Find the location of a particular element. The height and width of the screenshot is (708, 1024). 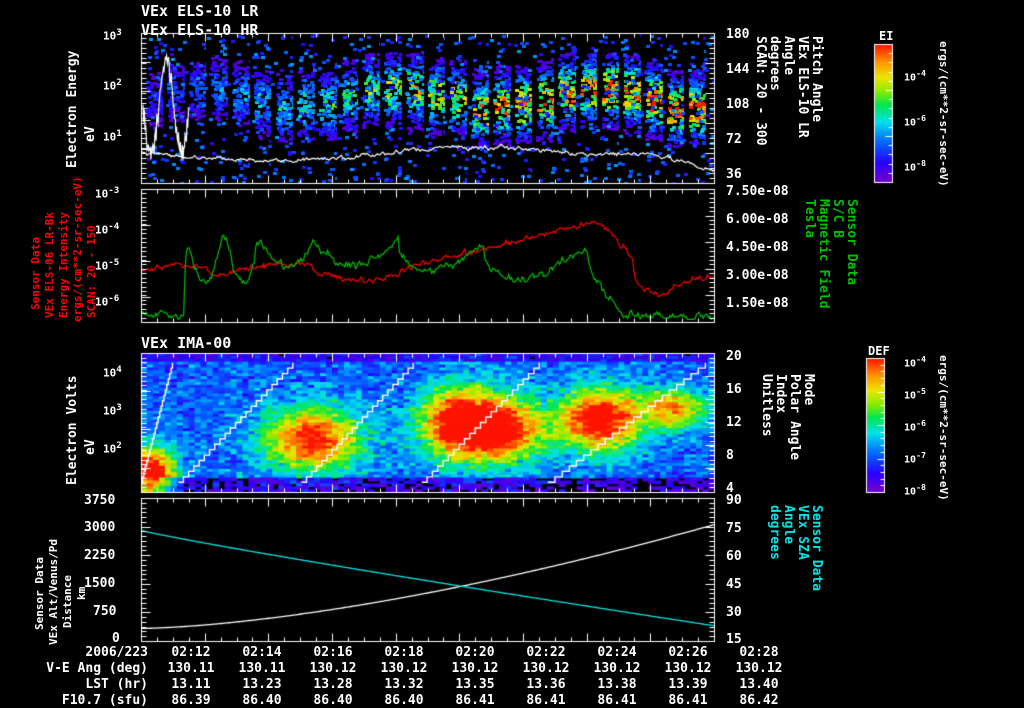

panel4-ytick-1500: 1500 is located at coordinates (100, 583).